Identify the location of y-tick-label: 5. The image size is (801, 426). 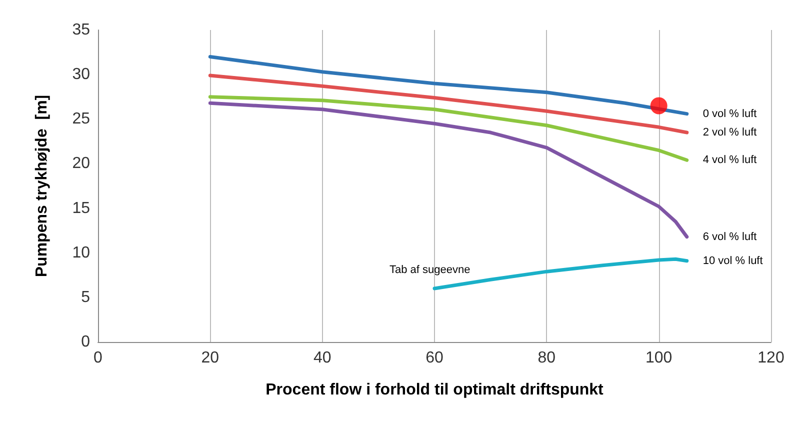
(85, 297).